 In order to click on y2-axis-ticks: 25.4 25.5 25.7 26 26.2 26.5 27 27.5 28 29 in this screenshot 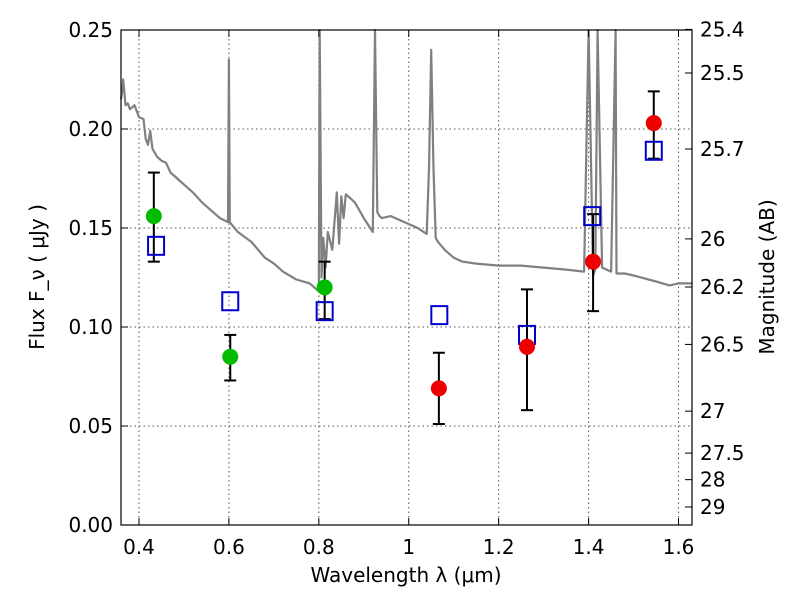, I will do `click(715, 268)`.